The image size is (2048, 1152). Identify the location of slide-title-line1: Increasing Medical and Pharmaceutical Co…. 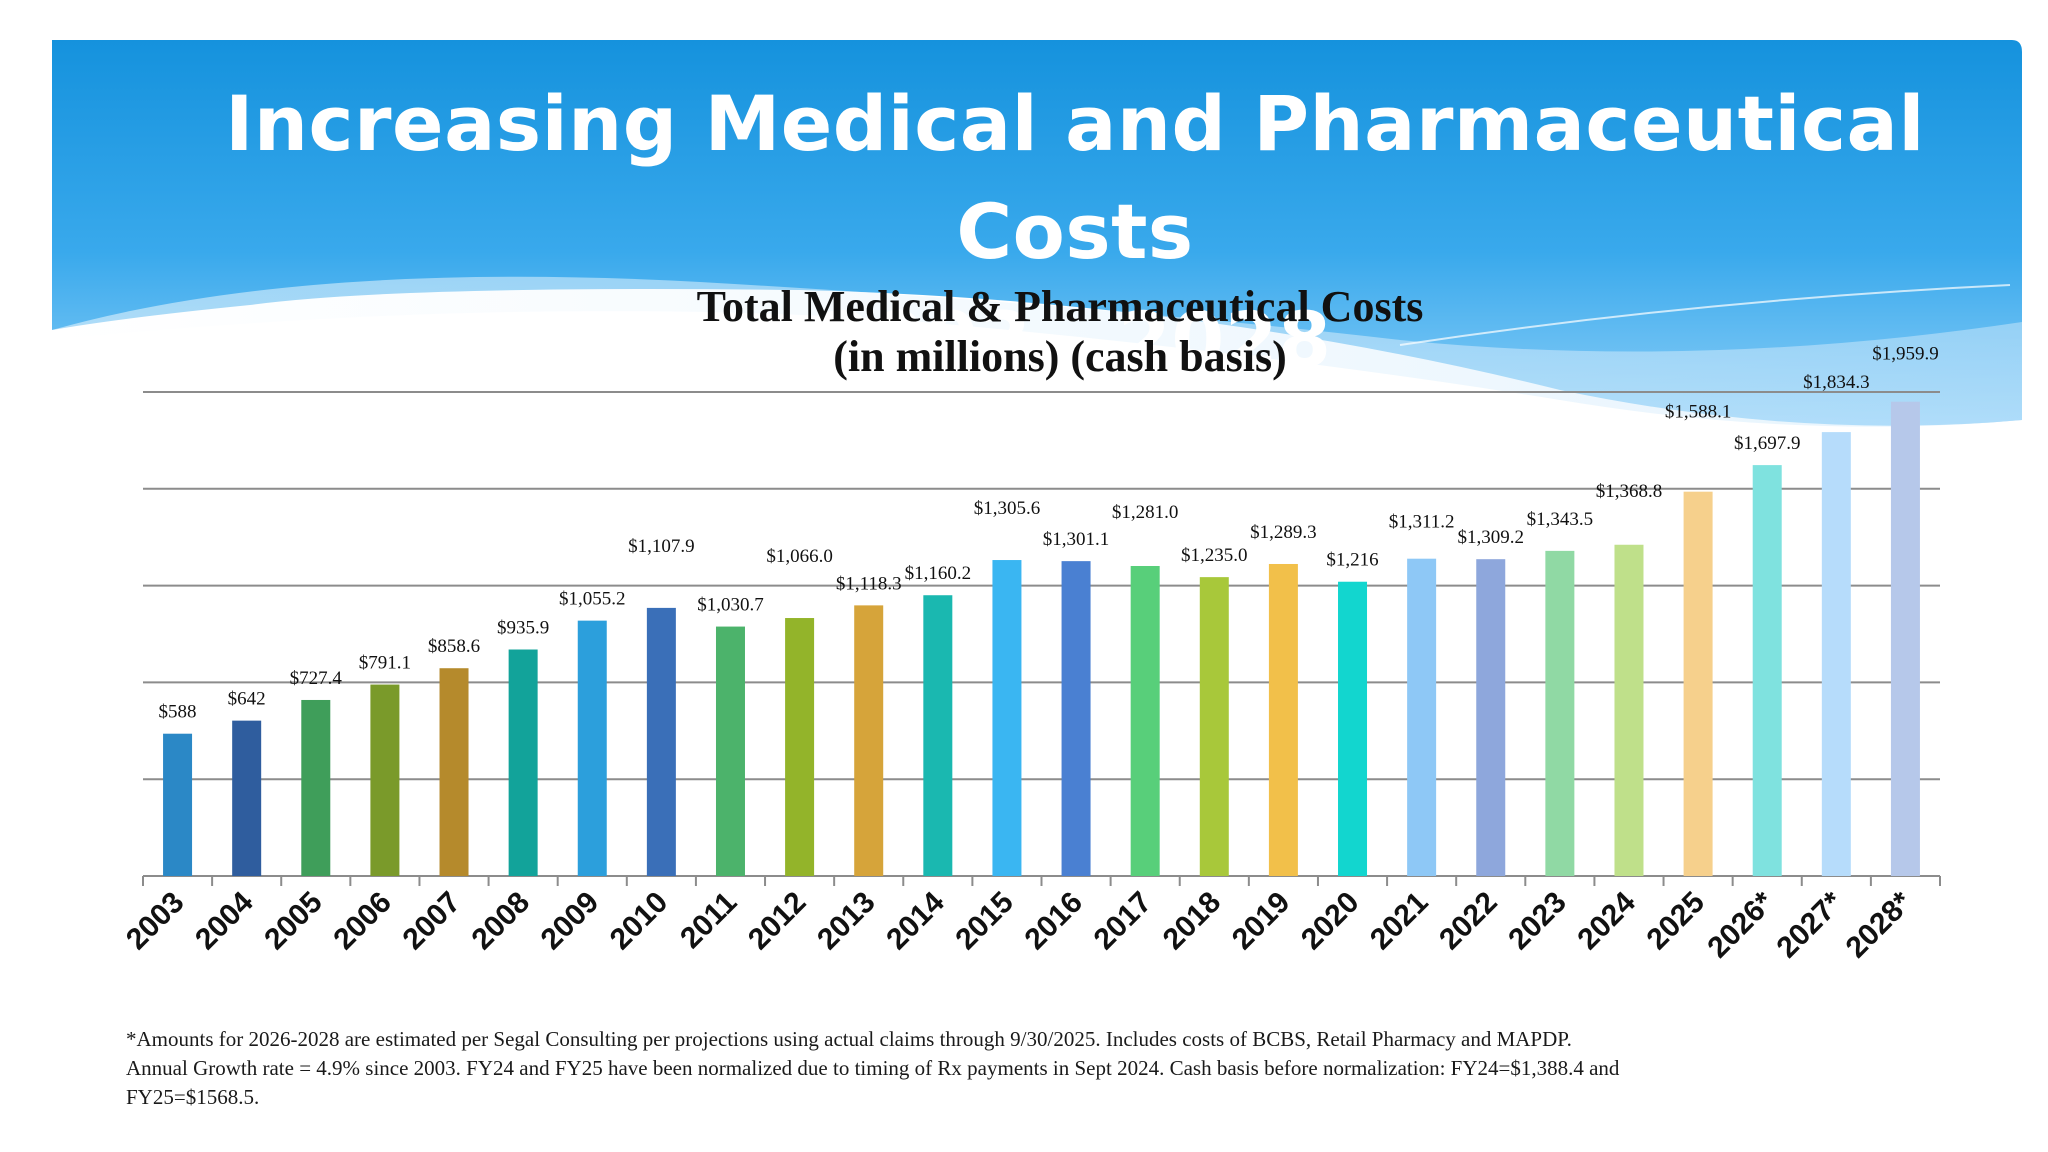
(1075, 177).